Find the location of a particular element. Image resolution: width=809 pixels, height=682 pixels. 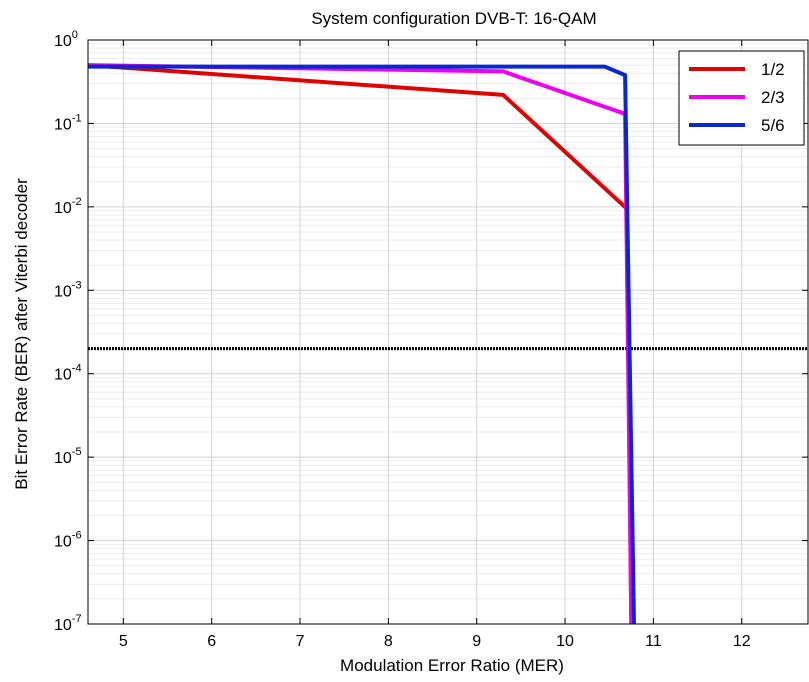

y-tick-exponent: -7 is located at coordinates (77, 619).